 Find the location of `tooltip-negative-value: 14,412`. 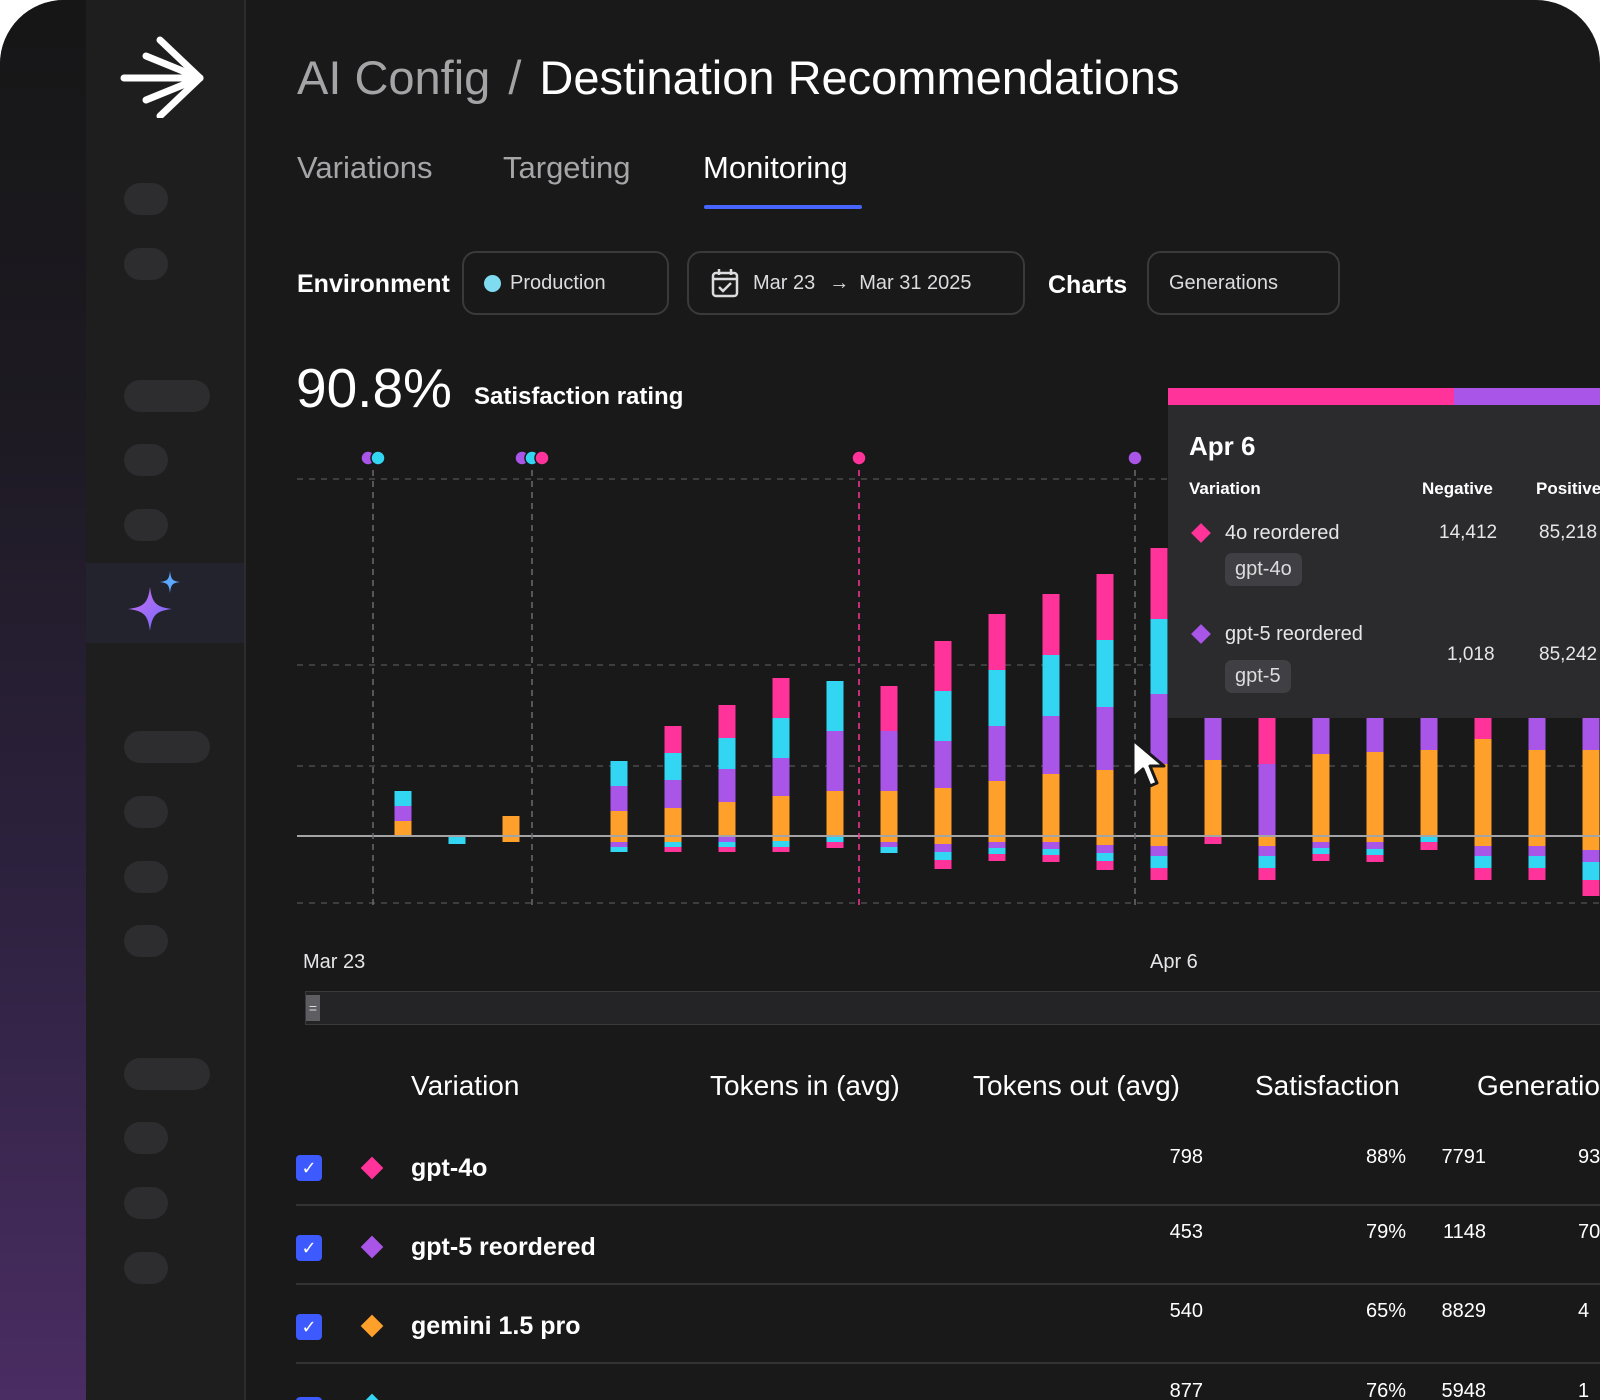

tooltip-negative-value: 14,412 is located at coordinates (1468, 532).